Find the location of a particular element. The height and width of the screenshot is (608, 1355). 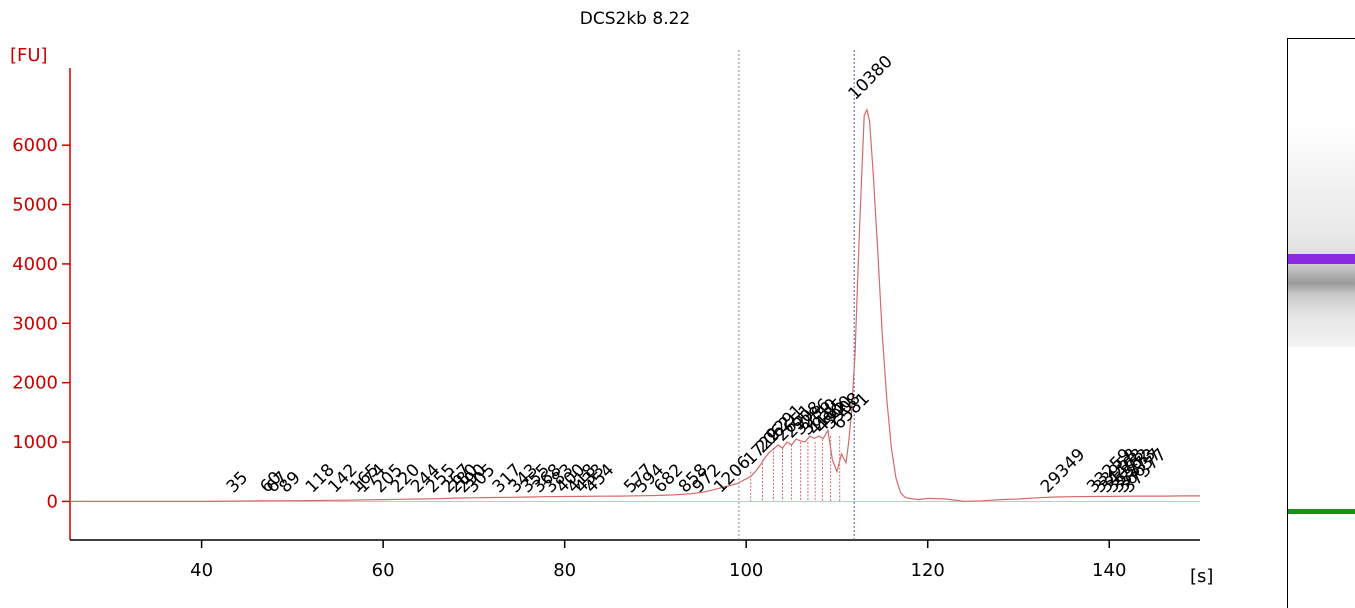

y-tick-label-5000: 5000 is located at coordinates (35, 205).